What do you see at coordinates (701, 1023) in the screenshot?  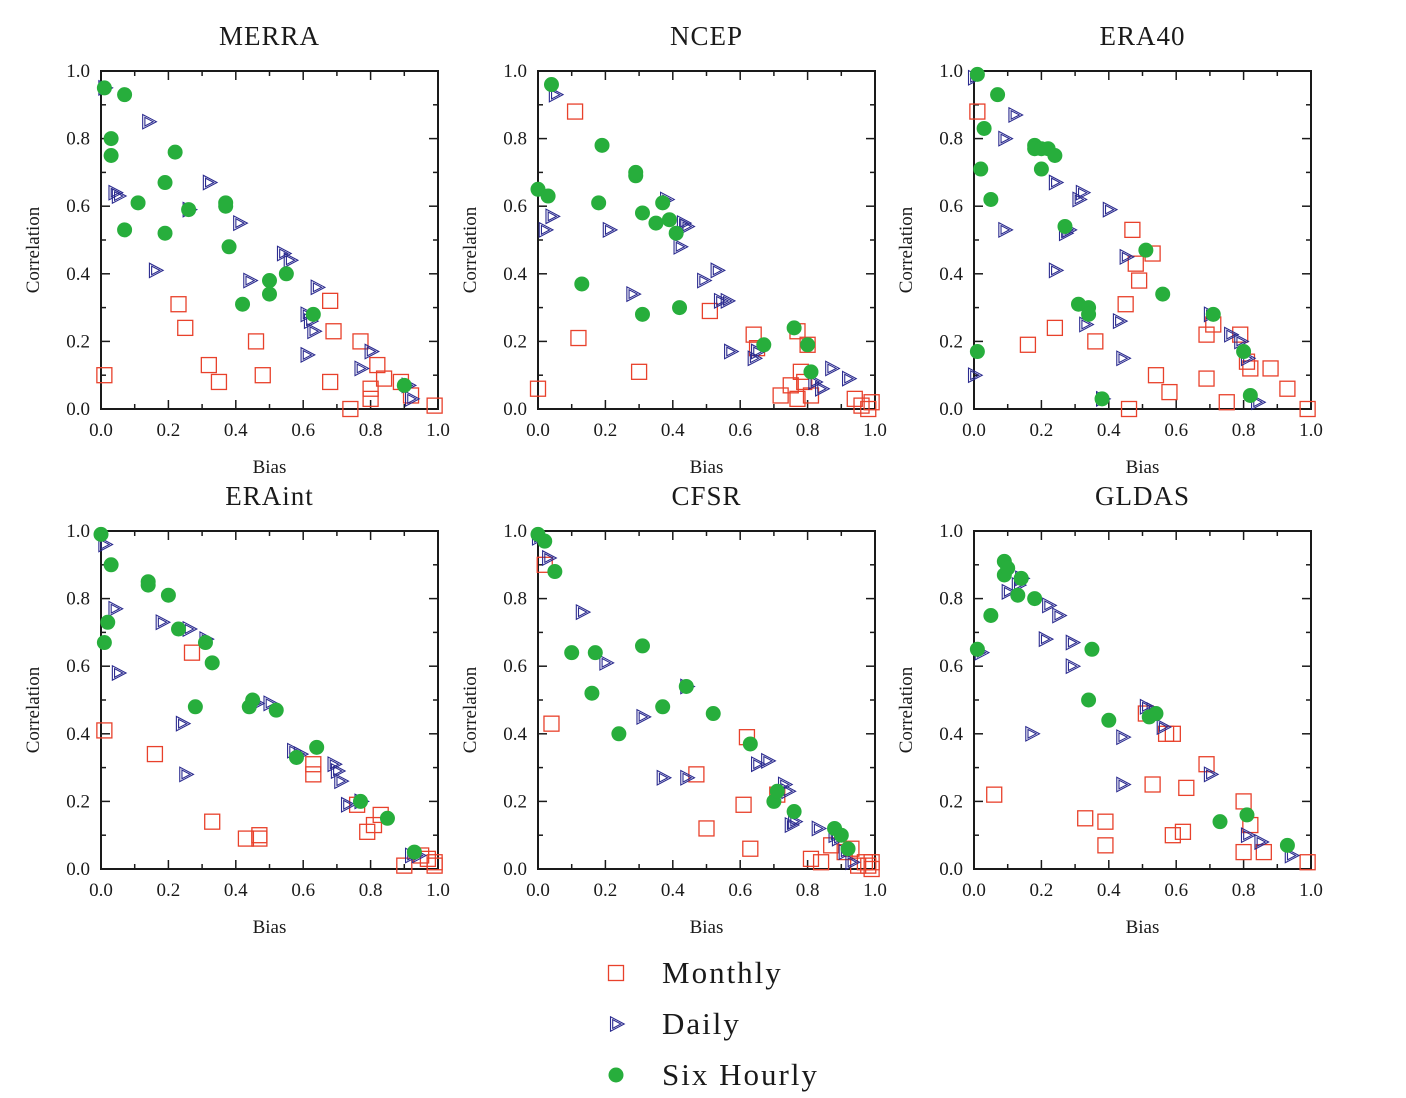 I see `legend-label: Daily` at bounding box center [701, 1023].